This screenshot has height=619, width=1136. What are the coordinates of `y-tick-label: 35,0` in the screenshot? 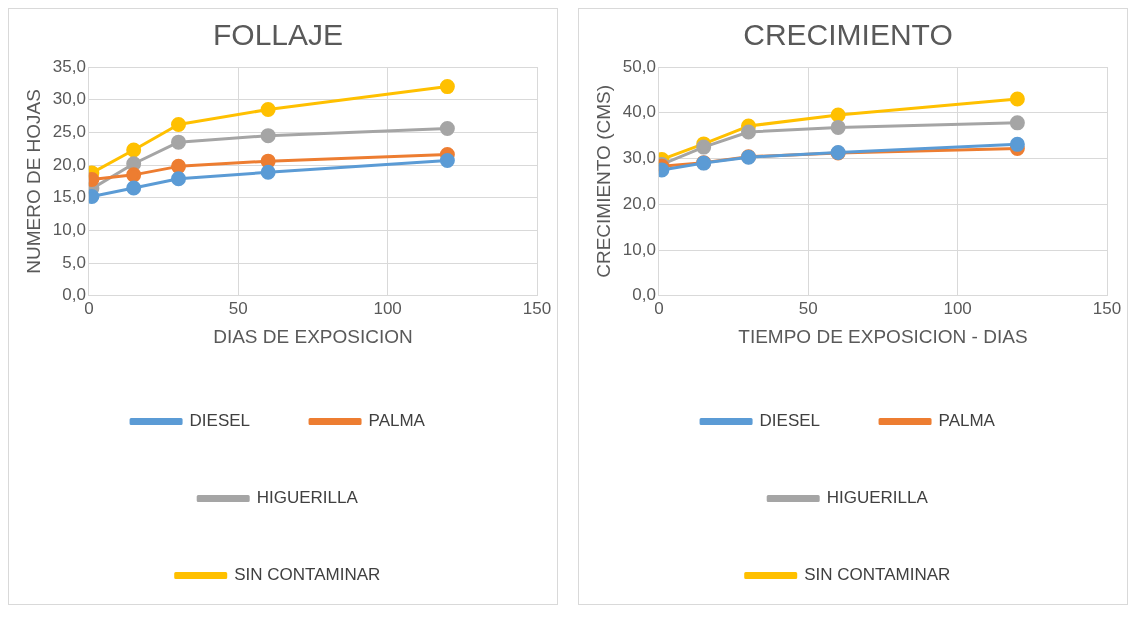 It's located at (69, 66).